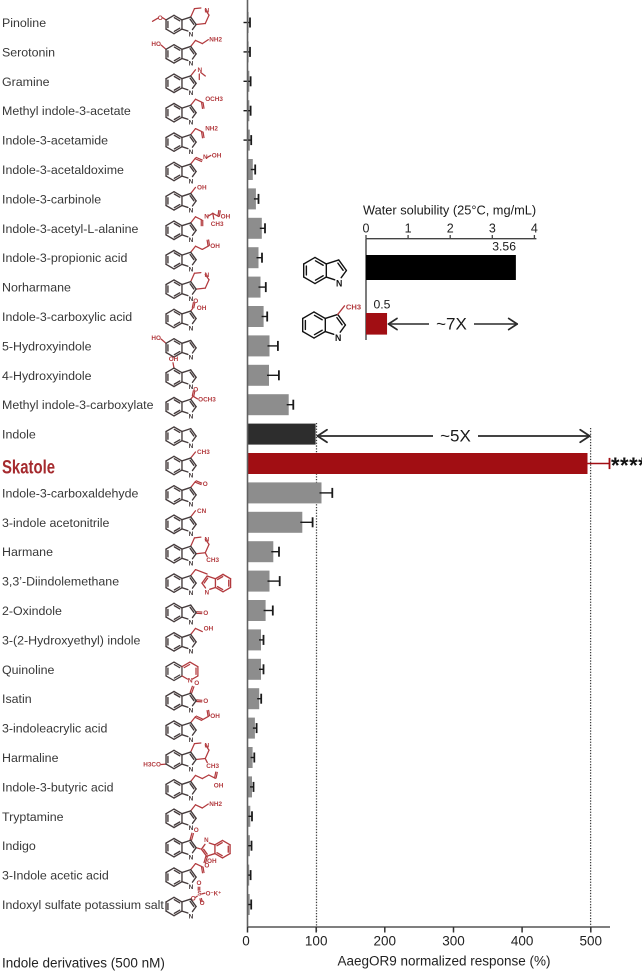 The image size is (642, 974). Describe the element at coordinates (33, 817) in the screenshot. I see `svg-text: Tryptamine` at that location.